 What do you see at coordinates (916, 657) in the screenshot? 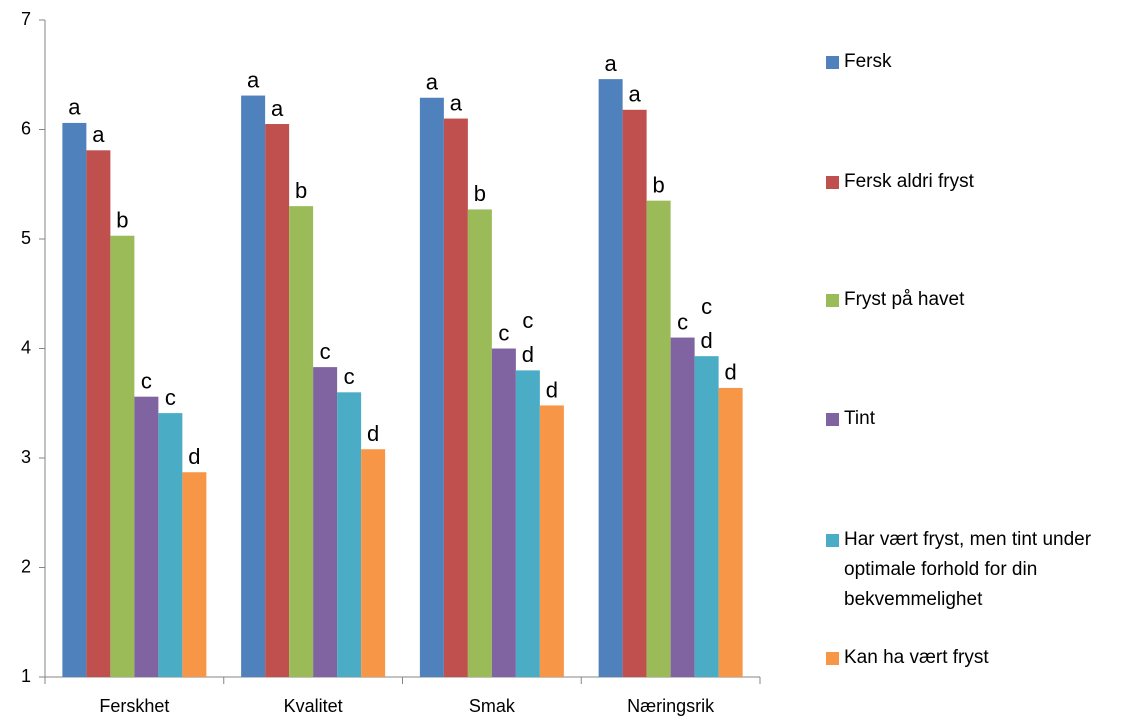
I see `legend-label: Kan ha vært fryst` at bounding box center [916, 657].